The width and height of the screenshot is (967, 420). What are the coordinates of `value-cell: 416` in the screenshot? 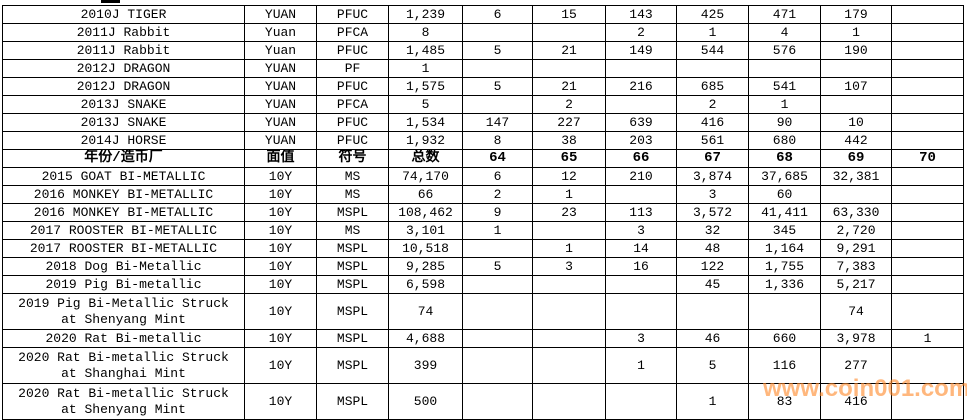 It's located at (712, 122).